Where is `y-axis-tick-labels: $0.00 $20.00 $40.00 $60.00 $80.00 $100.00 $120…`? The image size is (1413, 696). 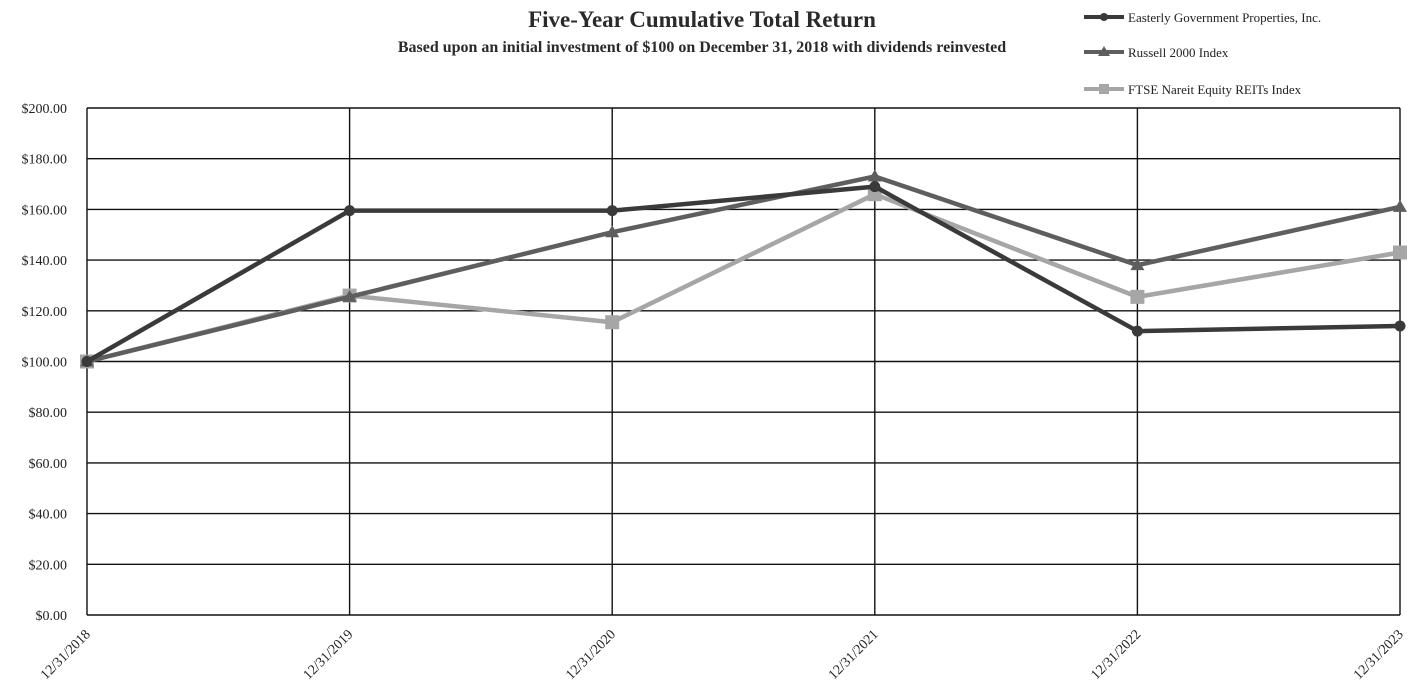
y-axis-tick-labels: $0.00 $20.00 $40.00 $60.00 $80.00 $100.00 $120… is located at coordinates (45, 363).